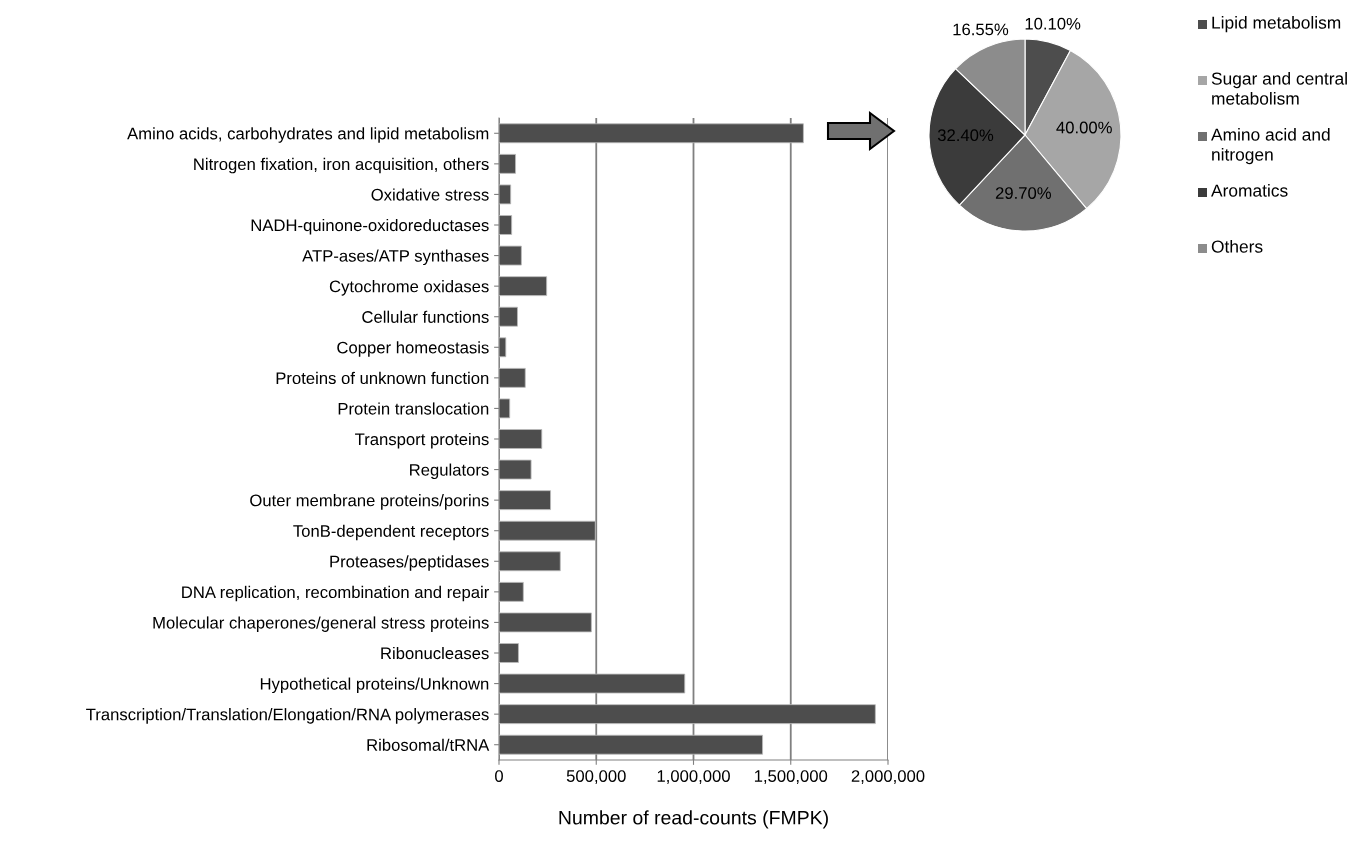 The height and width of the screenshot is (841, 1353). Describe the element at coordinates (1249, 190) in the screenshot. I see `legend-label: Aromatics` at that location.